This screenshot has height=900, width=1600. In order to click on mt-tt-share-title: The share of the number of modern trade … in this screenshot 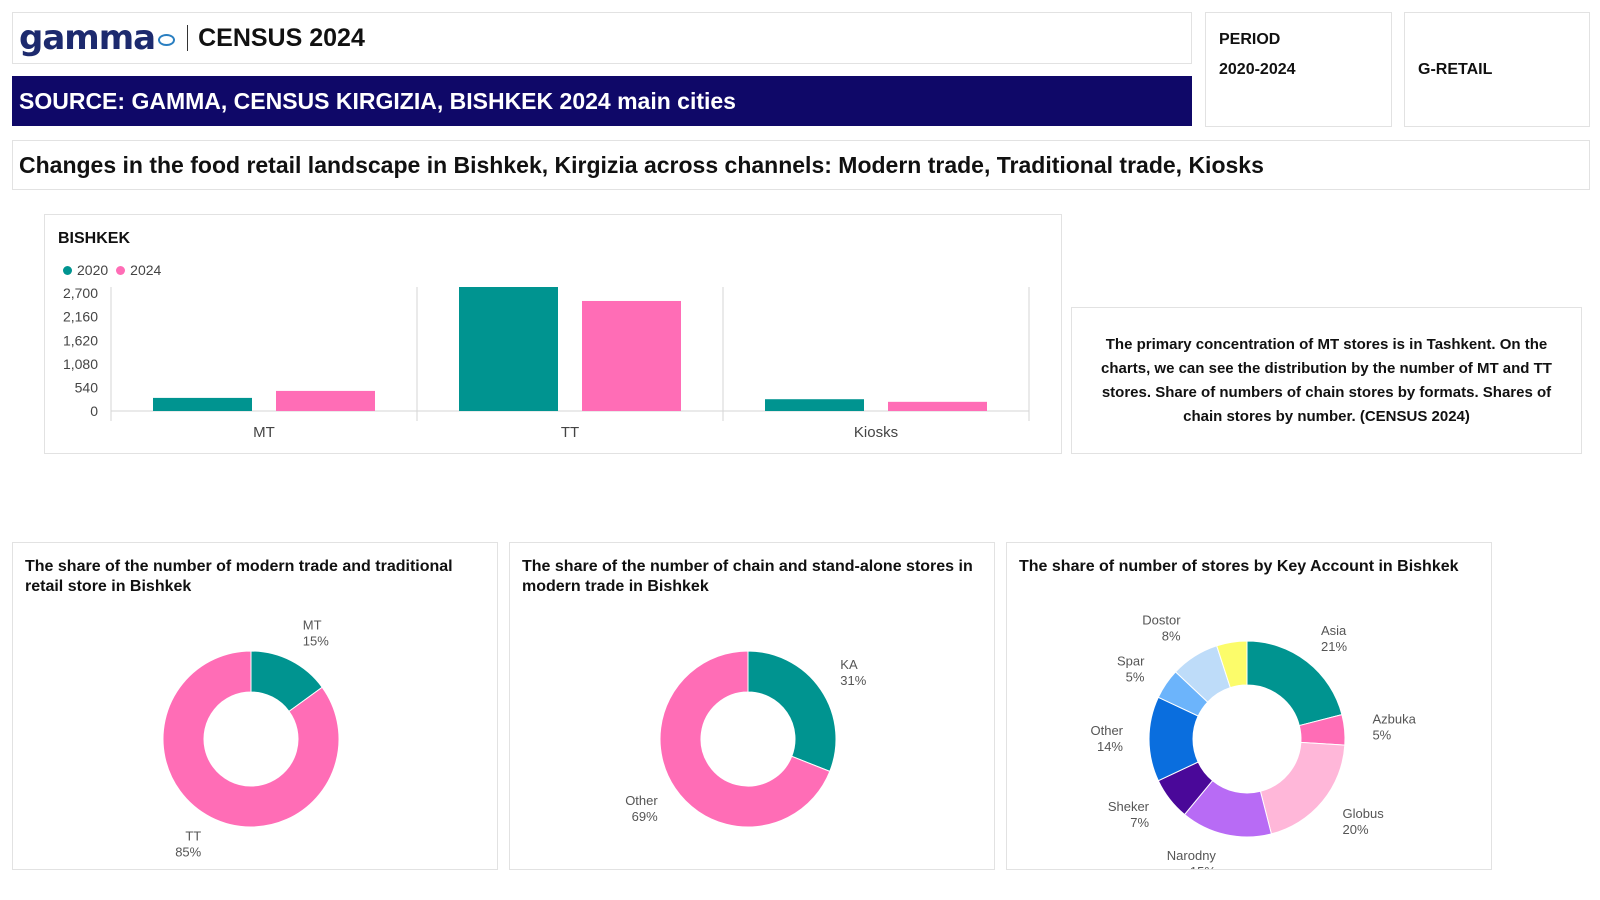, I will do `click(239, 576)`.